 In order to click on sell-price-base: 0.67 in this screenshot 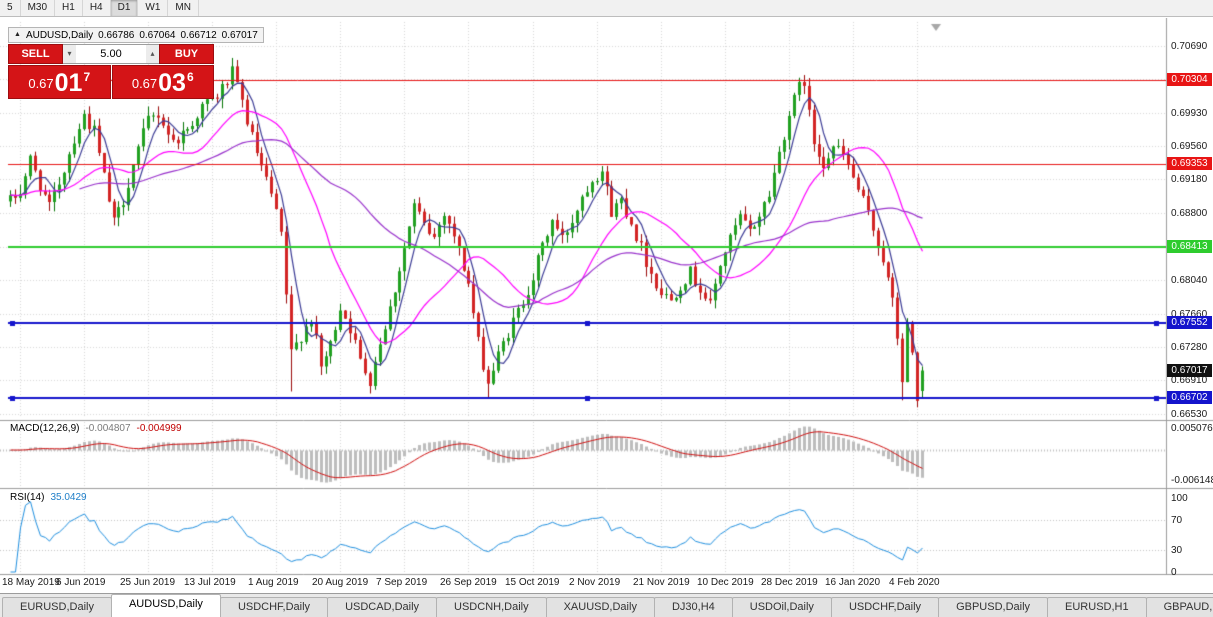, I will do `click(41, 83)`.